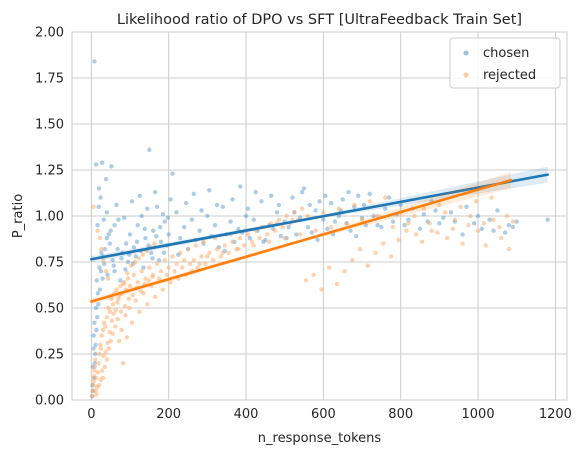 The height and width of the screenshot is (453, 578). What do you see at coordinates (323, 414) in the screenshot?
I see `x-tick-label: 600` at bounding box center [323, 414].